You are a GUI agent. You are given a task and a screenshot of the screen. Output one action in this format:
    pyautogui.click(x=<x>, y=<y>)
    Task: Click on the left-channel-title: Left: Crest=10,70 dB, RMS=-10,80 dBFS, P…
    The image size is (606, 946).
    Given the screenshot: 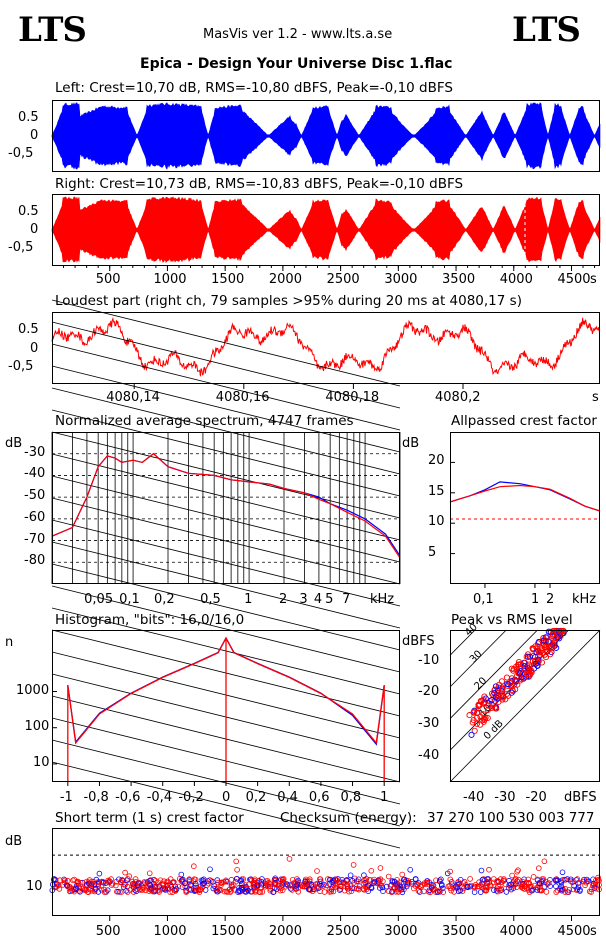 What is the action you would take?
    pyautogui.click(x=254, y=88)
    